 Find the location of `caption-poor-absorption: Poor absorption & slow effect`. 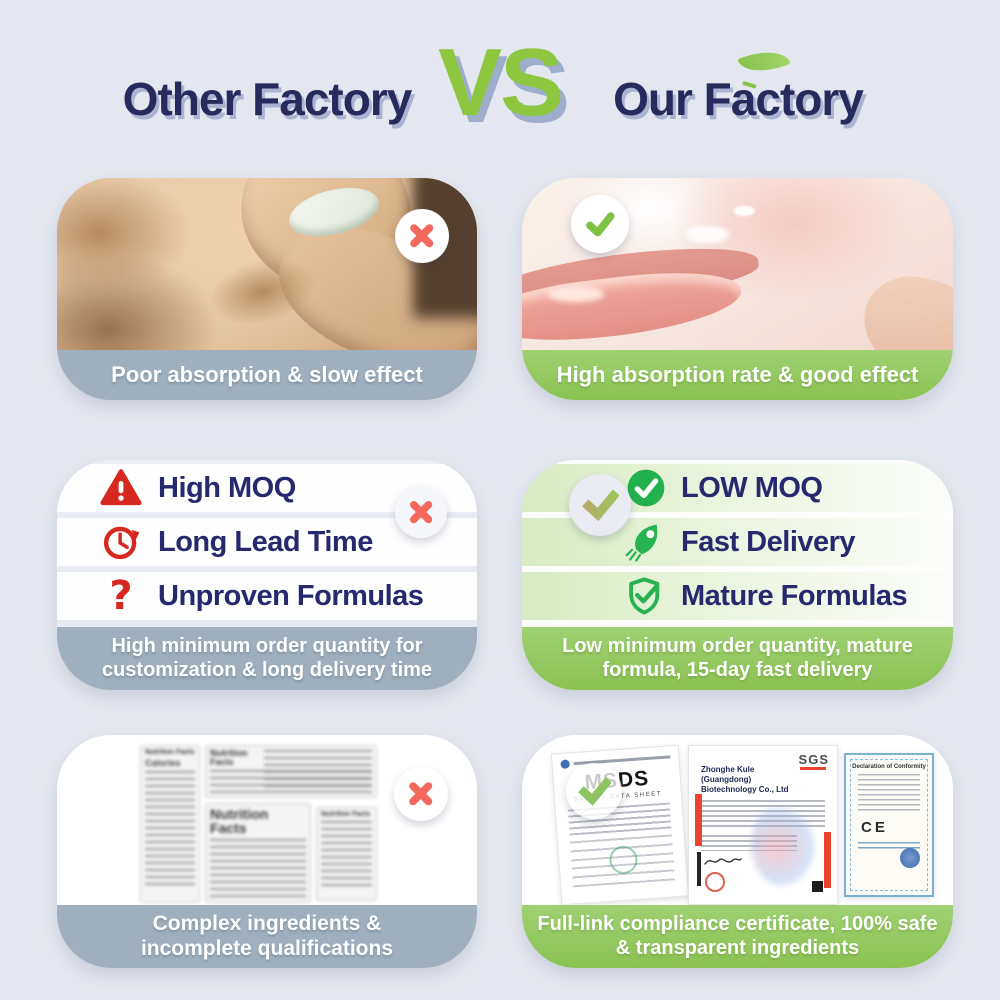

caption-poor-absorption: Poor absorption & slow effect is located at coordinates (267, 375).